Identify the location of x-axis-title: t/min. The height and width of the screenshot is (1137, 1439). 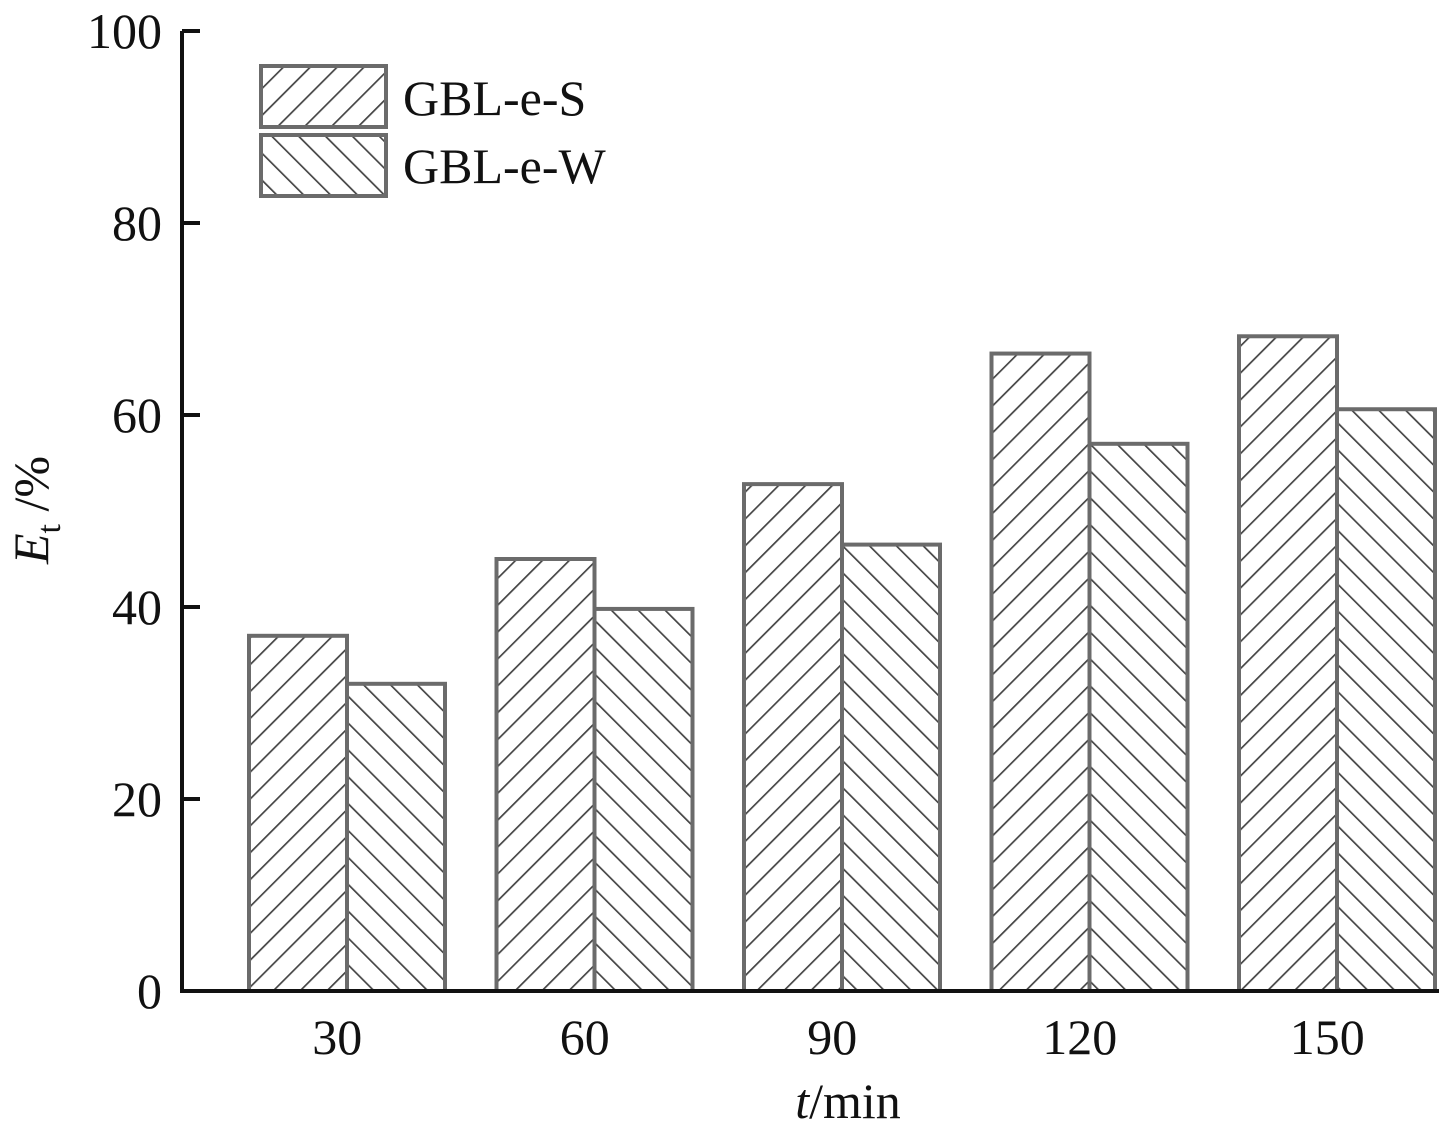
(848, 1101).